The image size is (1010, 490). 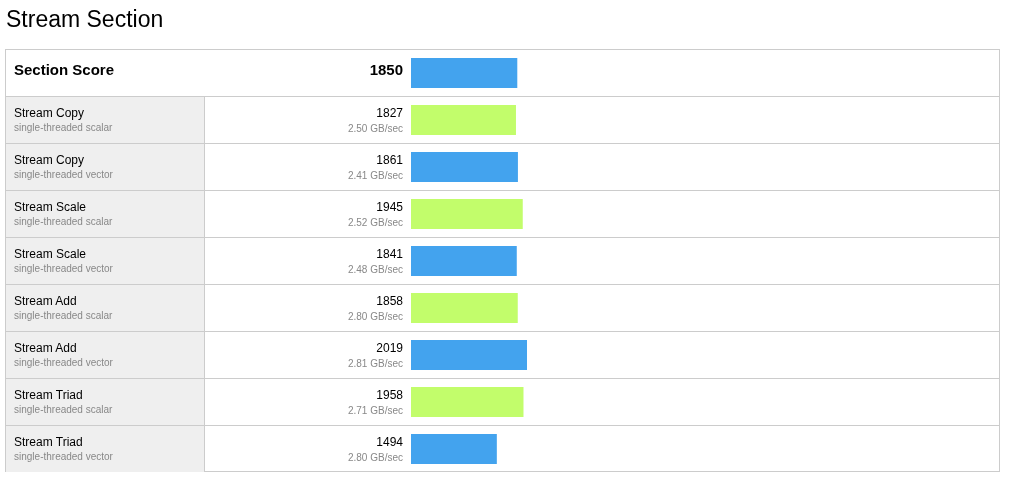 What do you see at coordinates (64, 119) in the screenshot?
I see `y-tick-label: Stream Copy single-threaded scalar` at bounding box center [64, 119].